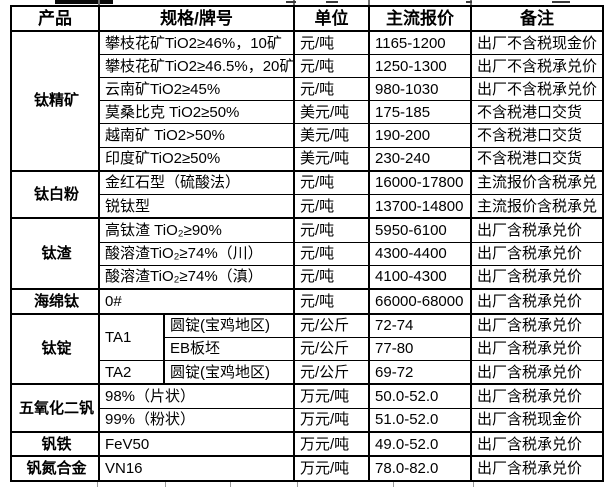  Describe the element at coordinates (84, 2) in the screenshot. I see `cropped-title-fragment` at that location.